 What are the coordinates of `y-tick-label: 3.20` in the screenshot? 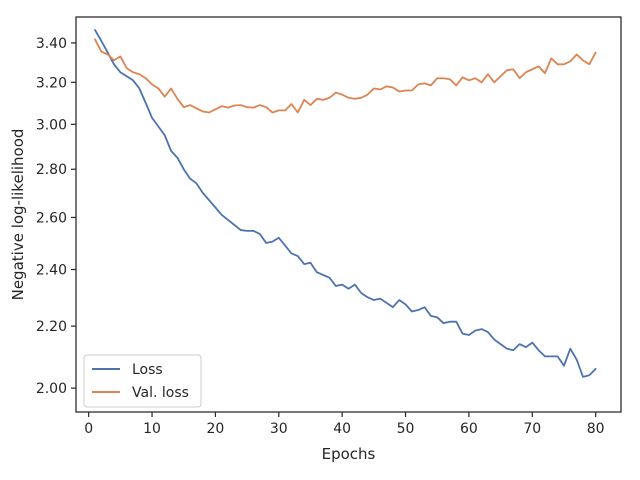 It's located at (51, 83).